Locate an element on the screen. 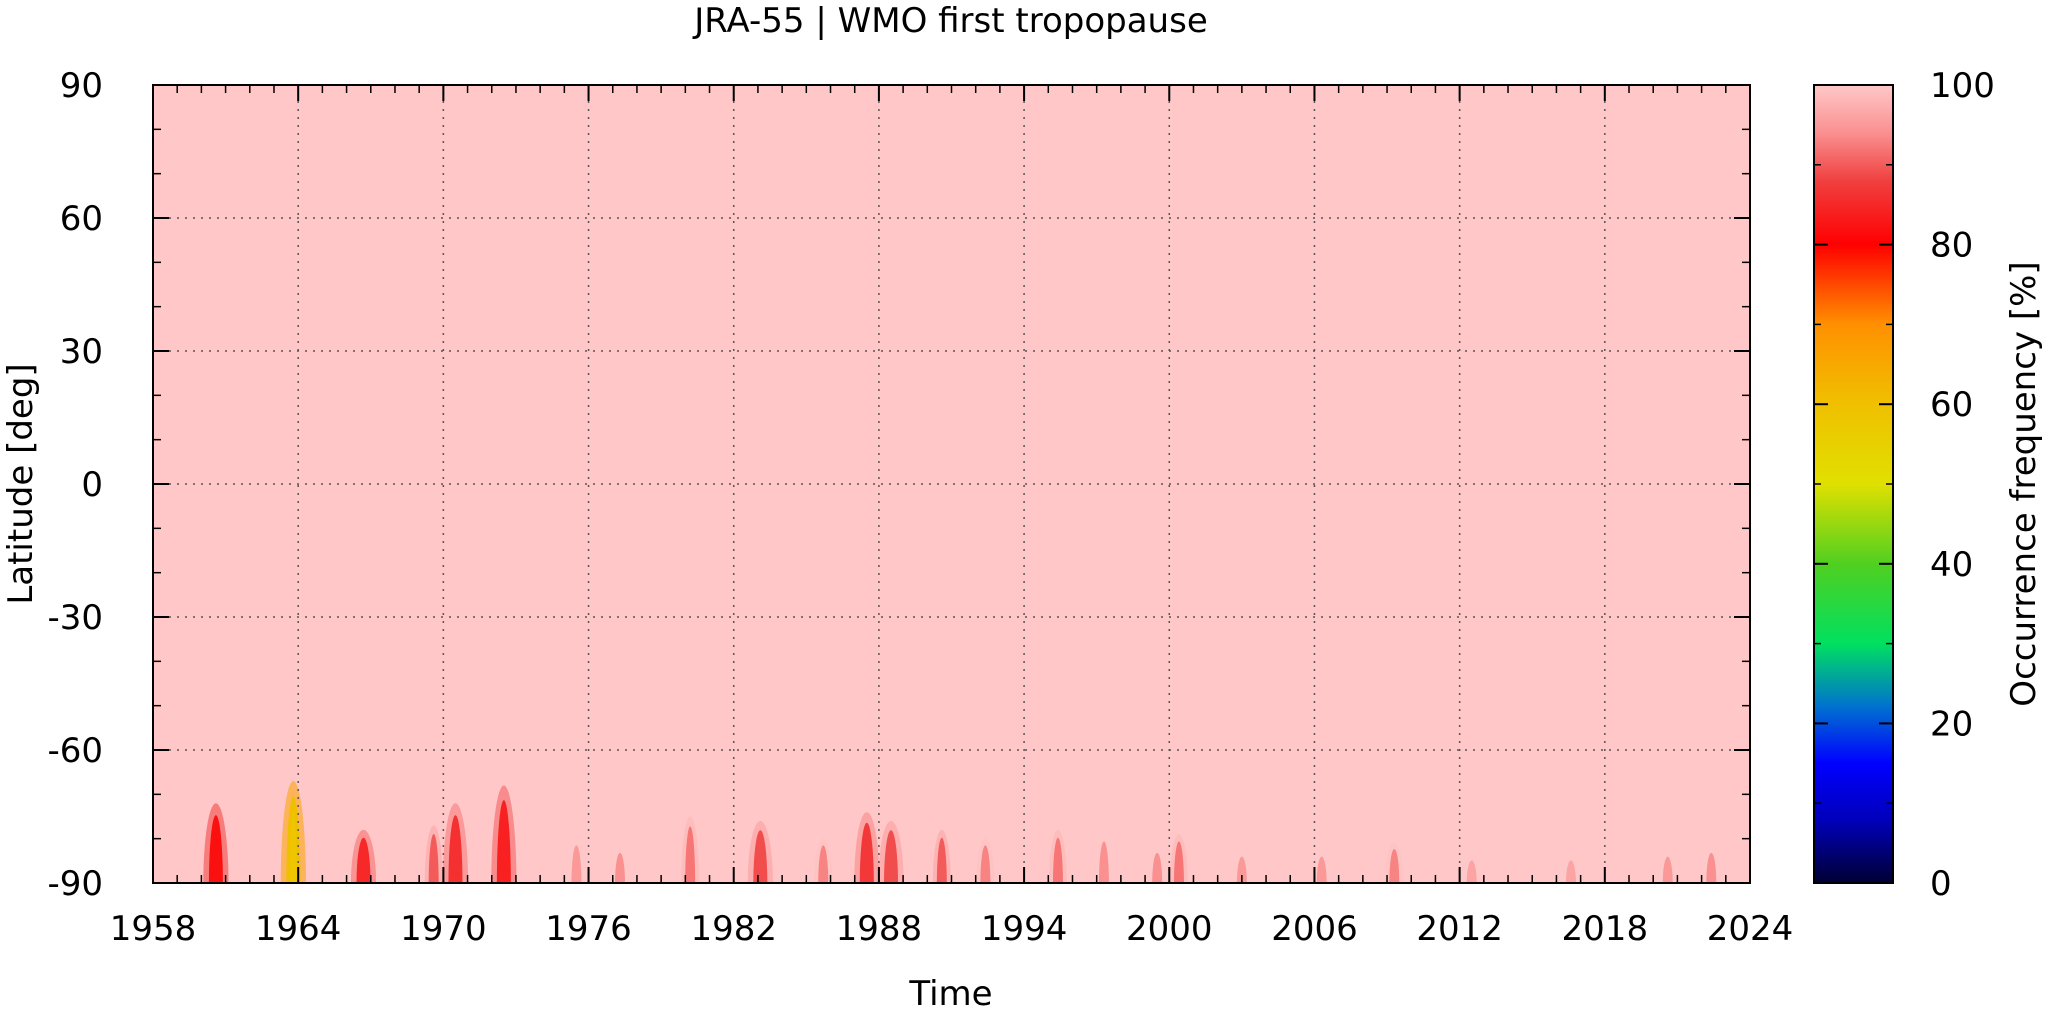  x-tick-label: 2012 is located at coordinates (1459, 929).